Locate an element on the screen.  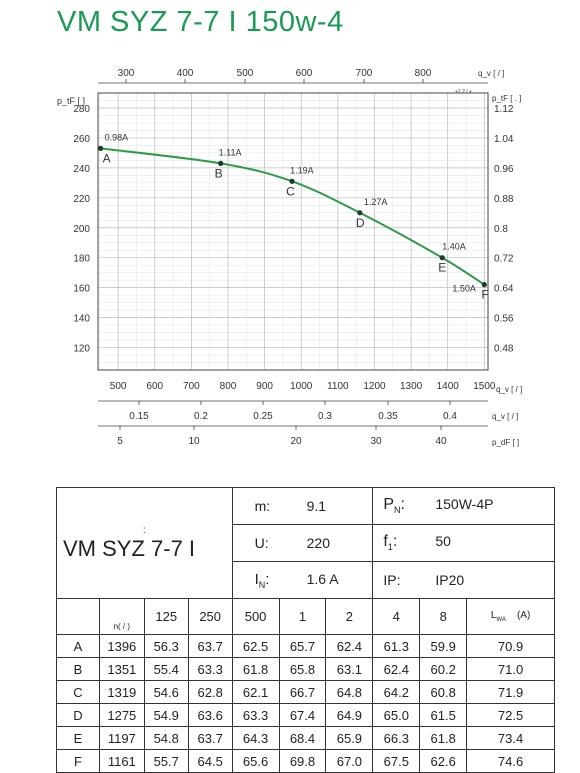
power-colon: : is located at coordinates (402, 505).